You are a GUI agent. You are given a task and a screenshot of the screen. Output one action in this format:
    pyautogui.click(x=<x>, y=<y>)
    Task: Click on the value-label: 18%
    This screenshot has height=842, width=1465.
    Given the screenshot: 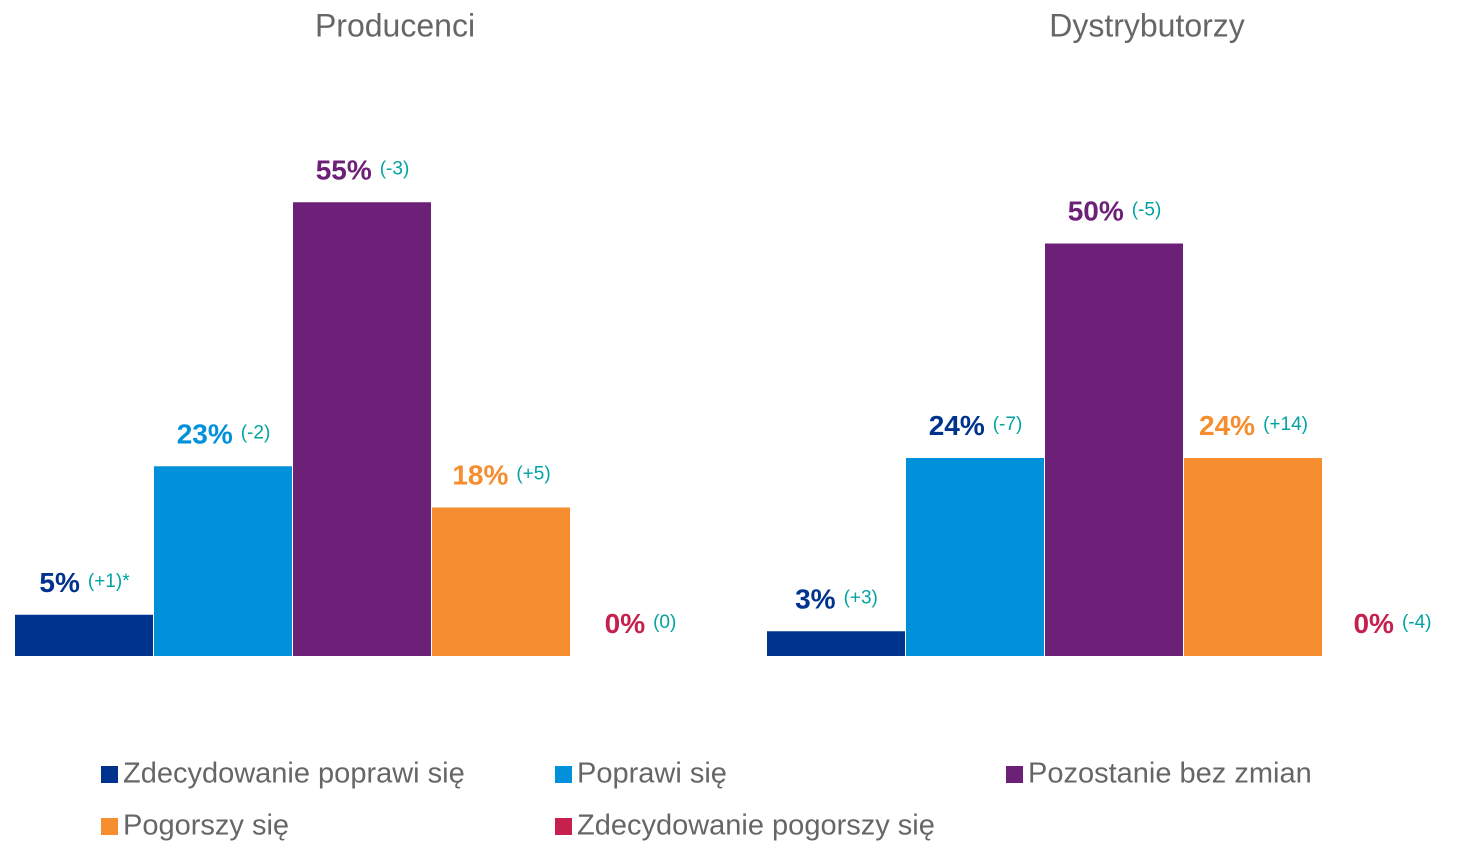 What is the action you would take?
    pyautogui.click(x=480, y=475)
    